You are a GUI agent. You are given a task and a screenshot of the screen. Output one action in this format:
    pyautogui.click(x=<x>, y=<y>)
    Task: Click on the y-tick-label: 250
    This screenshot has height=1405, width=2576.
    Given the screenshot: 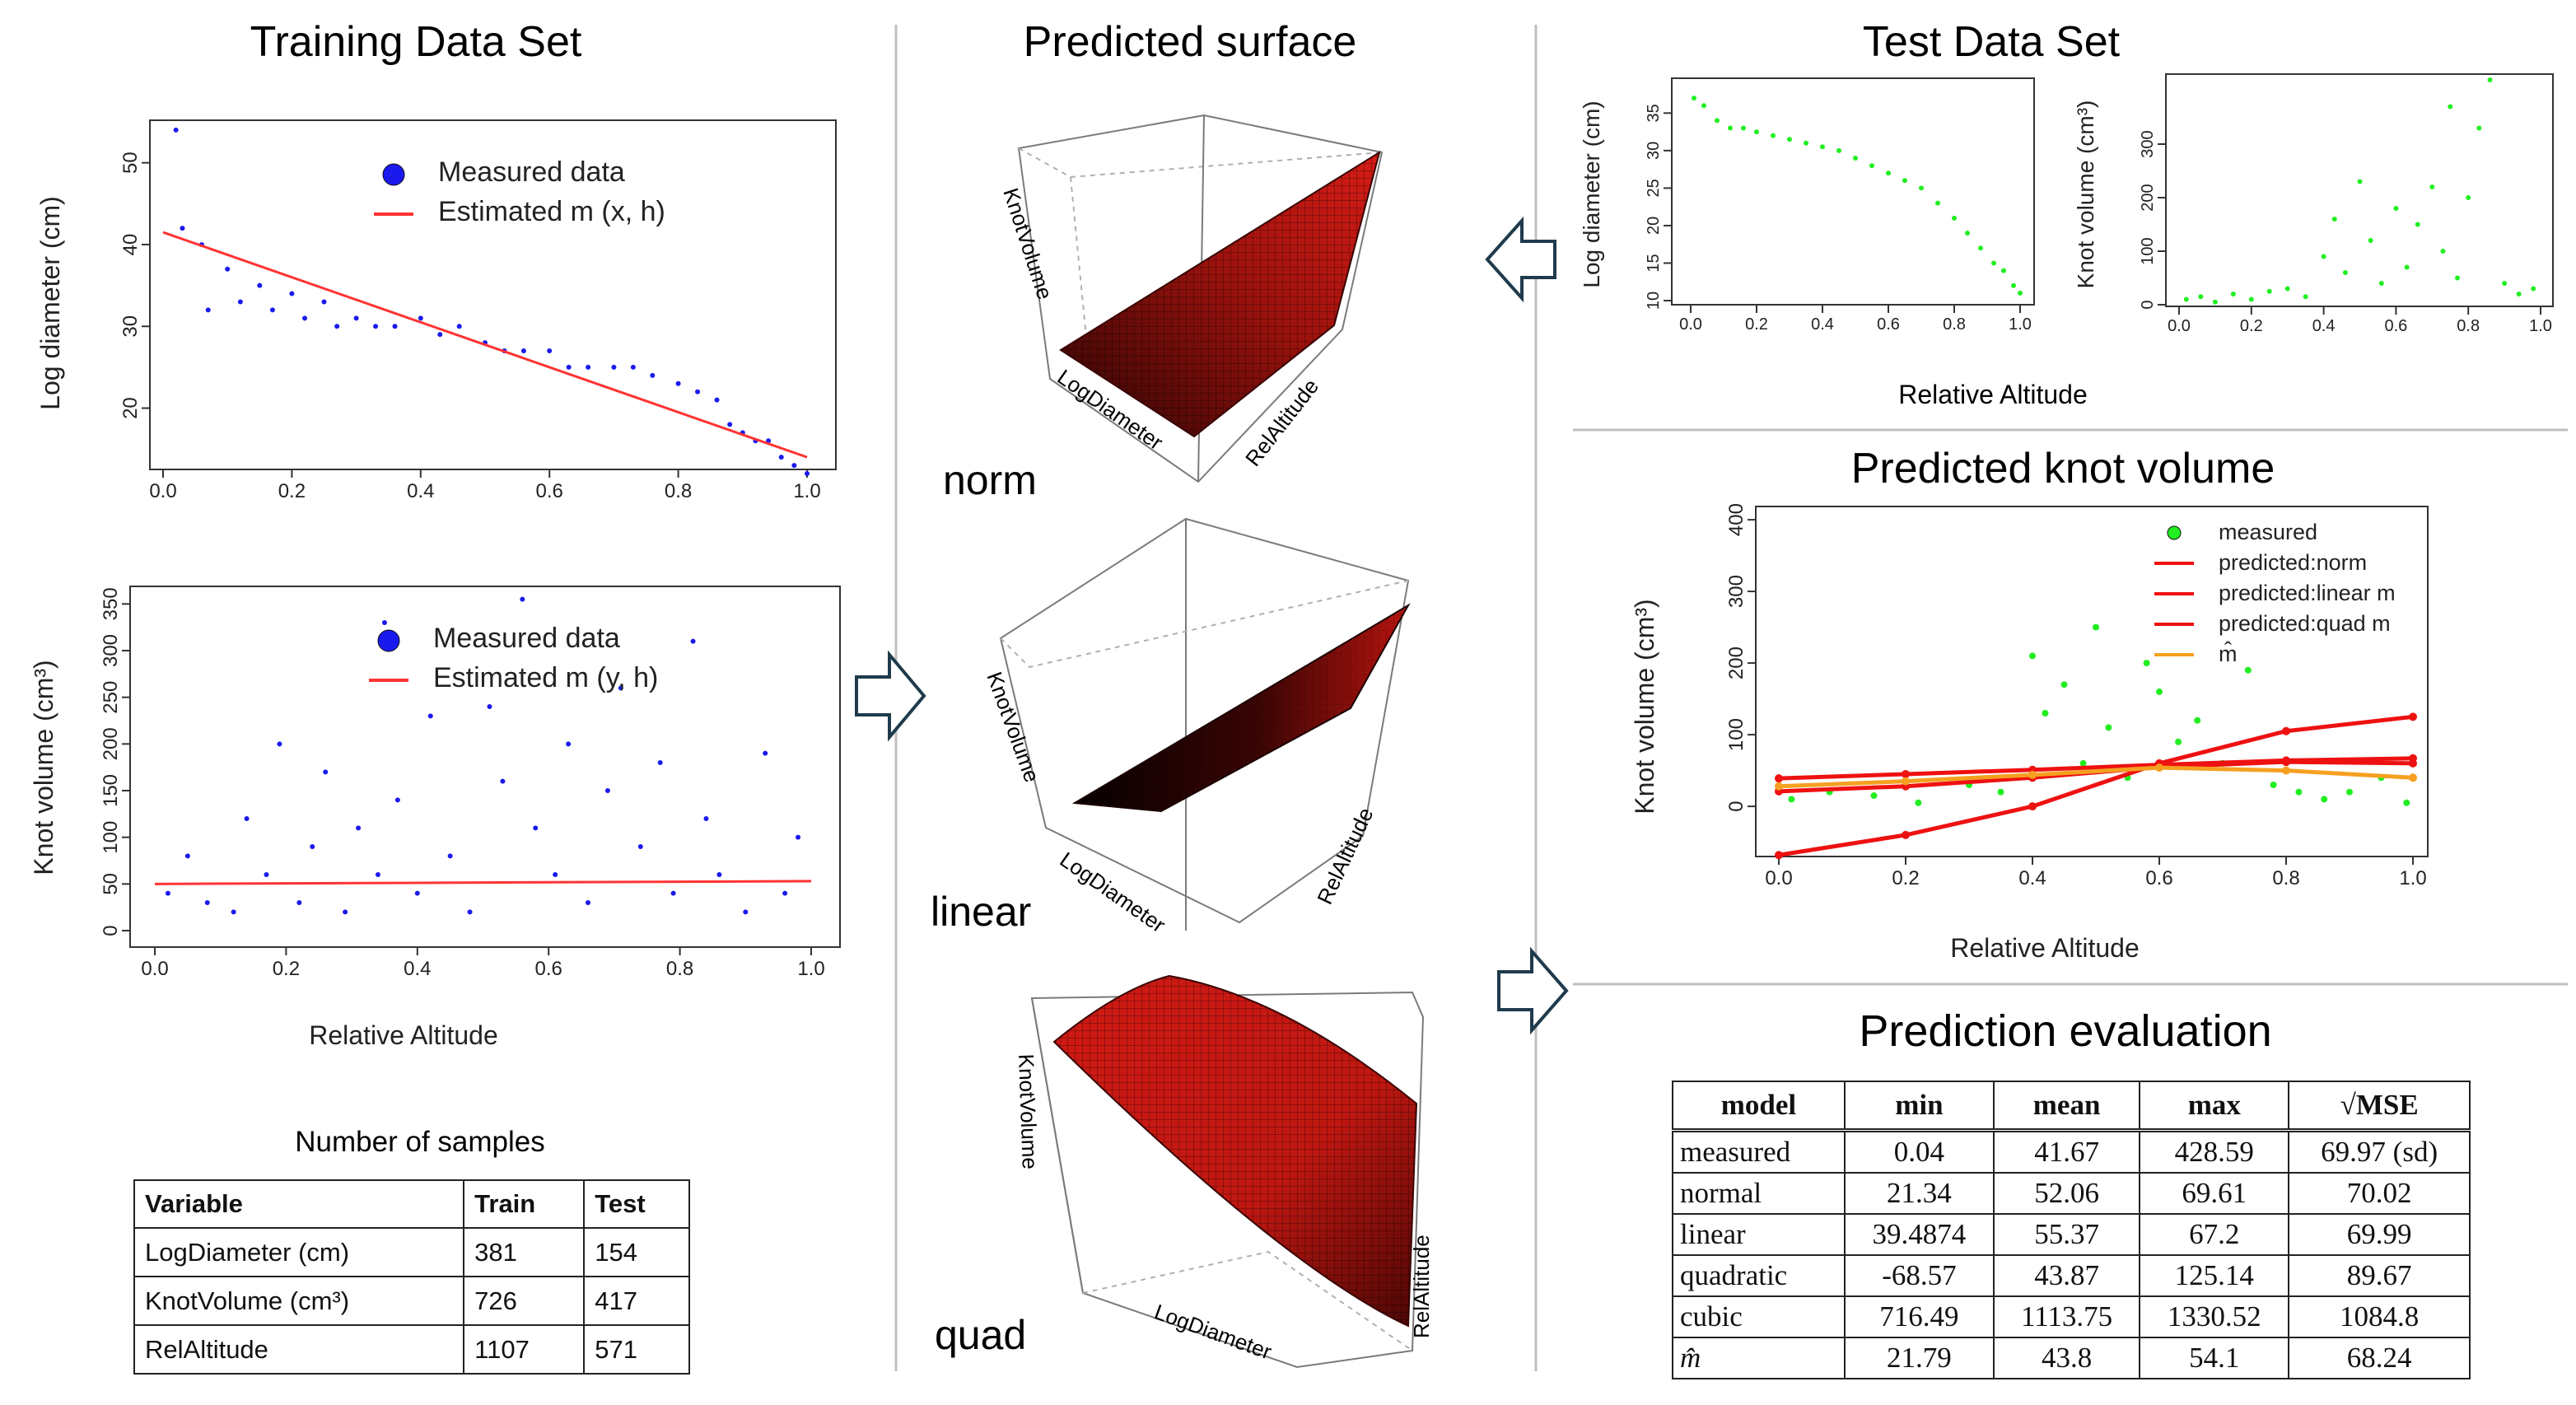 What is the action you would take?
    pyautogui.click(x=111, y=697)
    